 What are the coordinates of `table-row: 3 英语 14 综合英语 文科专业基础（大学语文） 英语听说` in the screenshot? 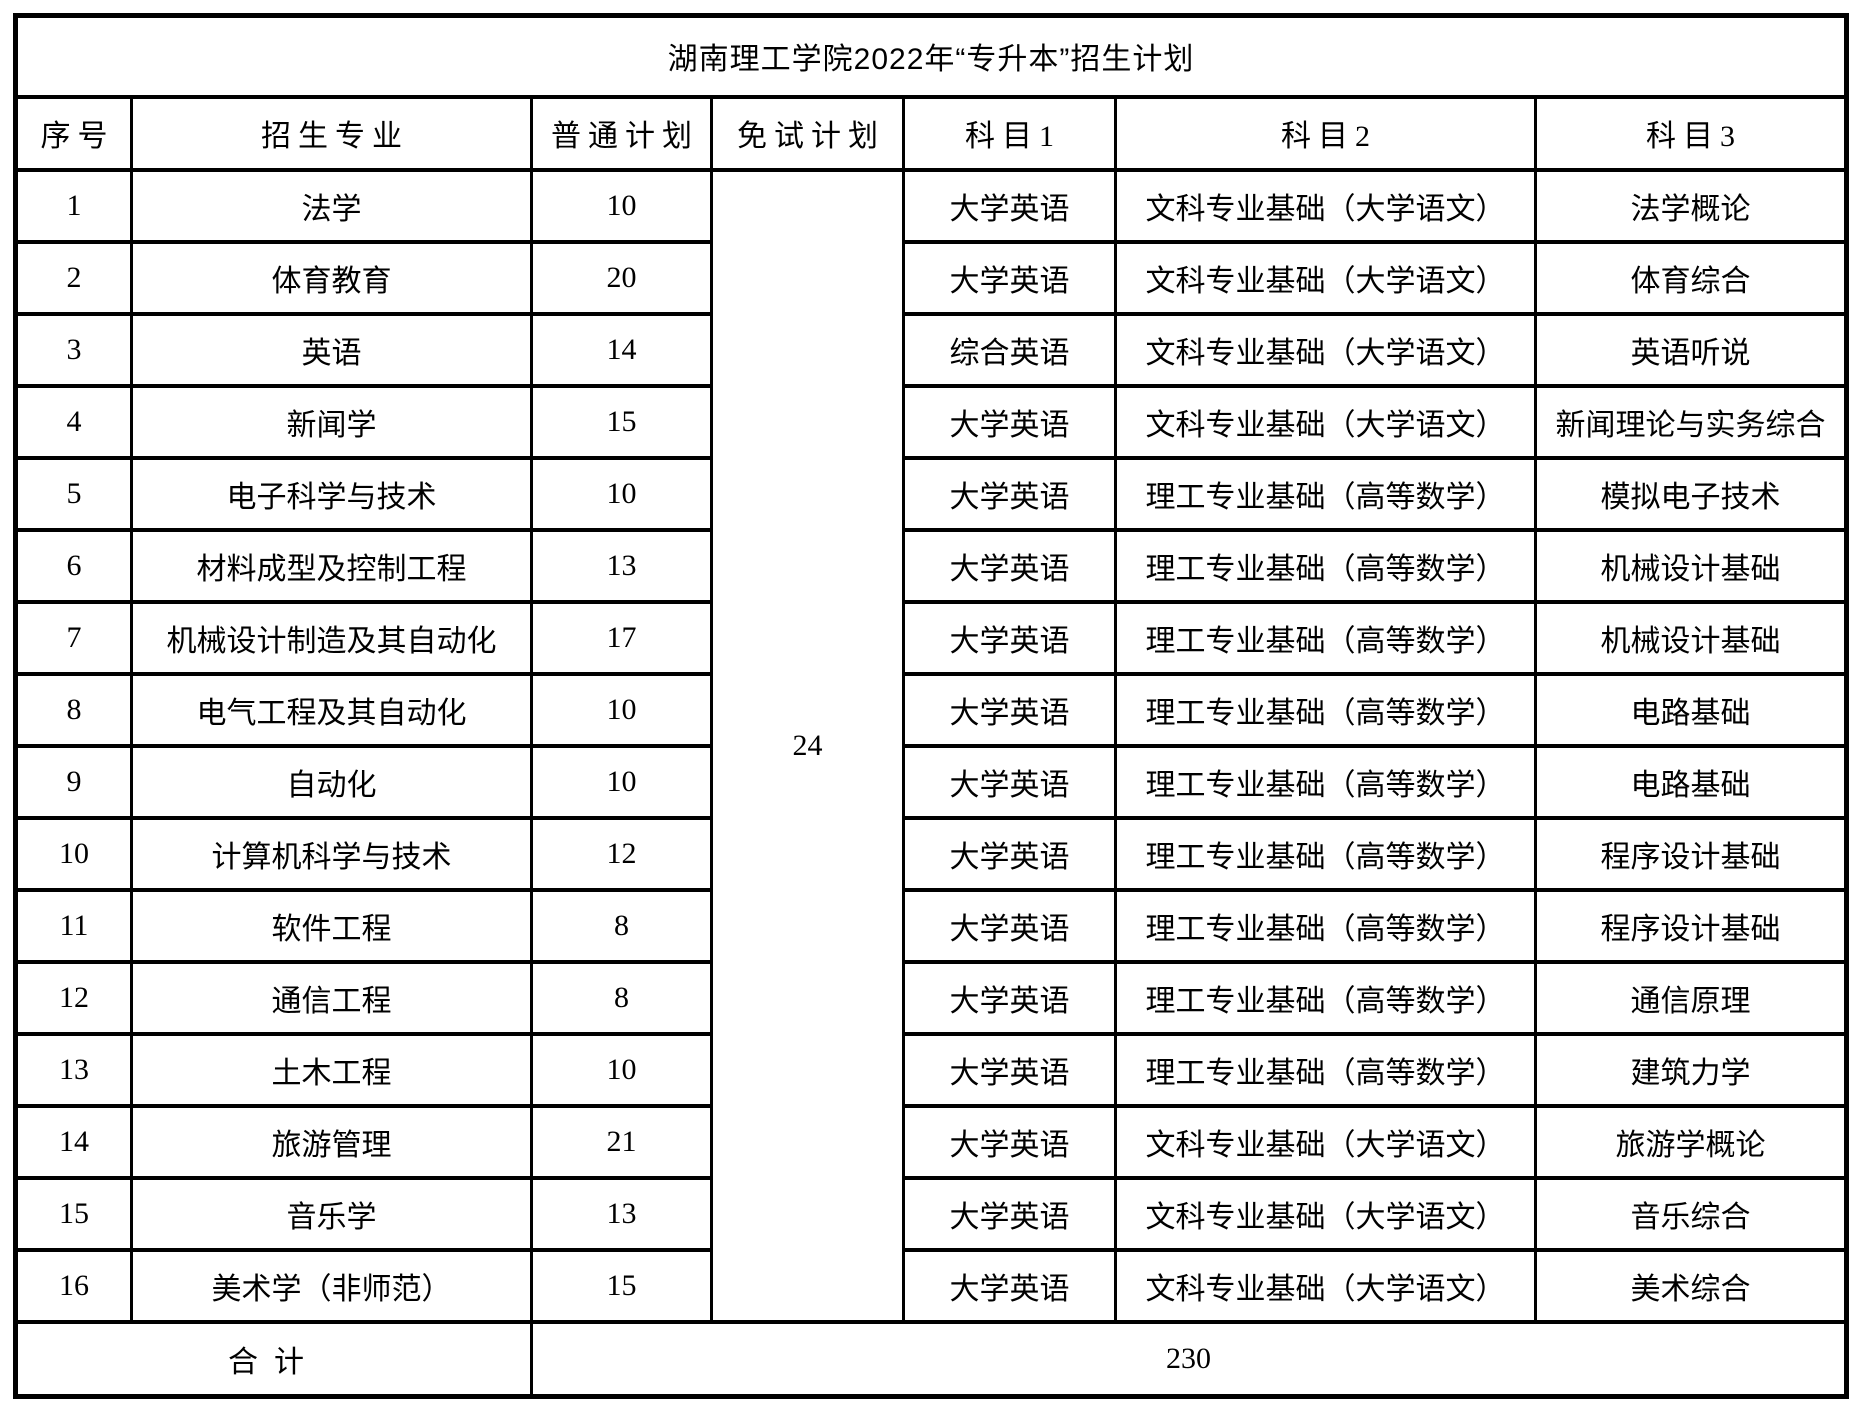 It's located at (931, 349).